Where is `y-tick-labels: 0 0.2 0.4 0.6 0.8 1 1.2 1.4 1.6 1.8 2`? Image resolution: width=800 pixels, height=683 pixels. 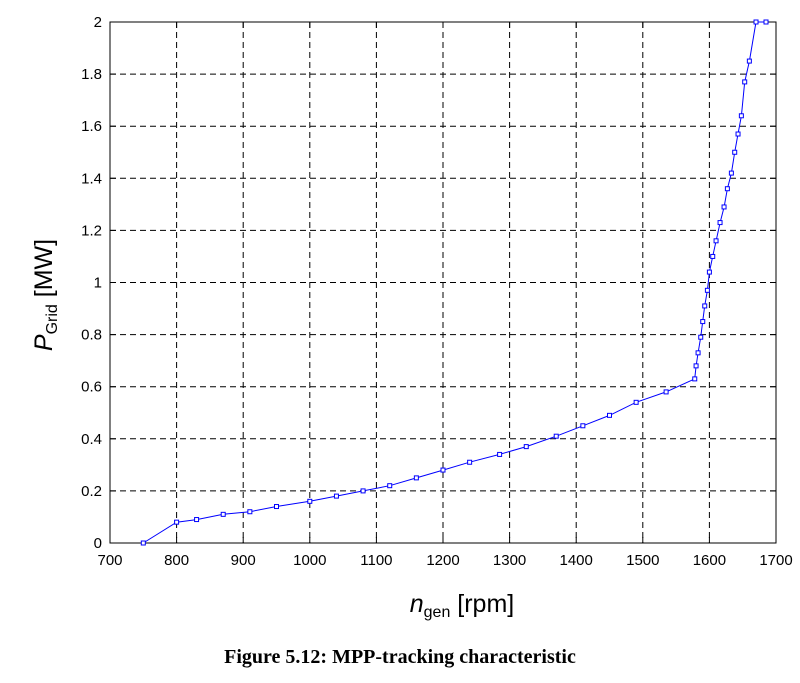 y-tick-labels: 0 0.2 0.4 0.6 0.8 1 1.2 1.4 1.6 1.8 2 is located at coordinates (91, 283).